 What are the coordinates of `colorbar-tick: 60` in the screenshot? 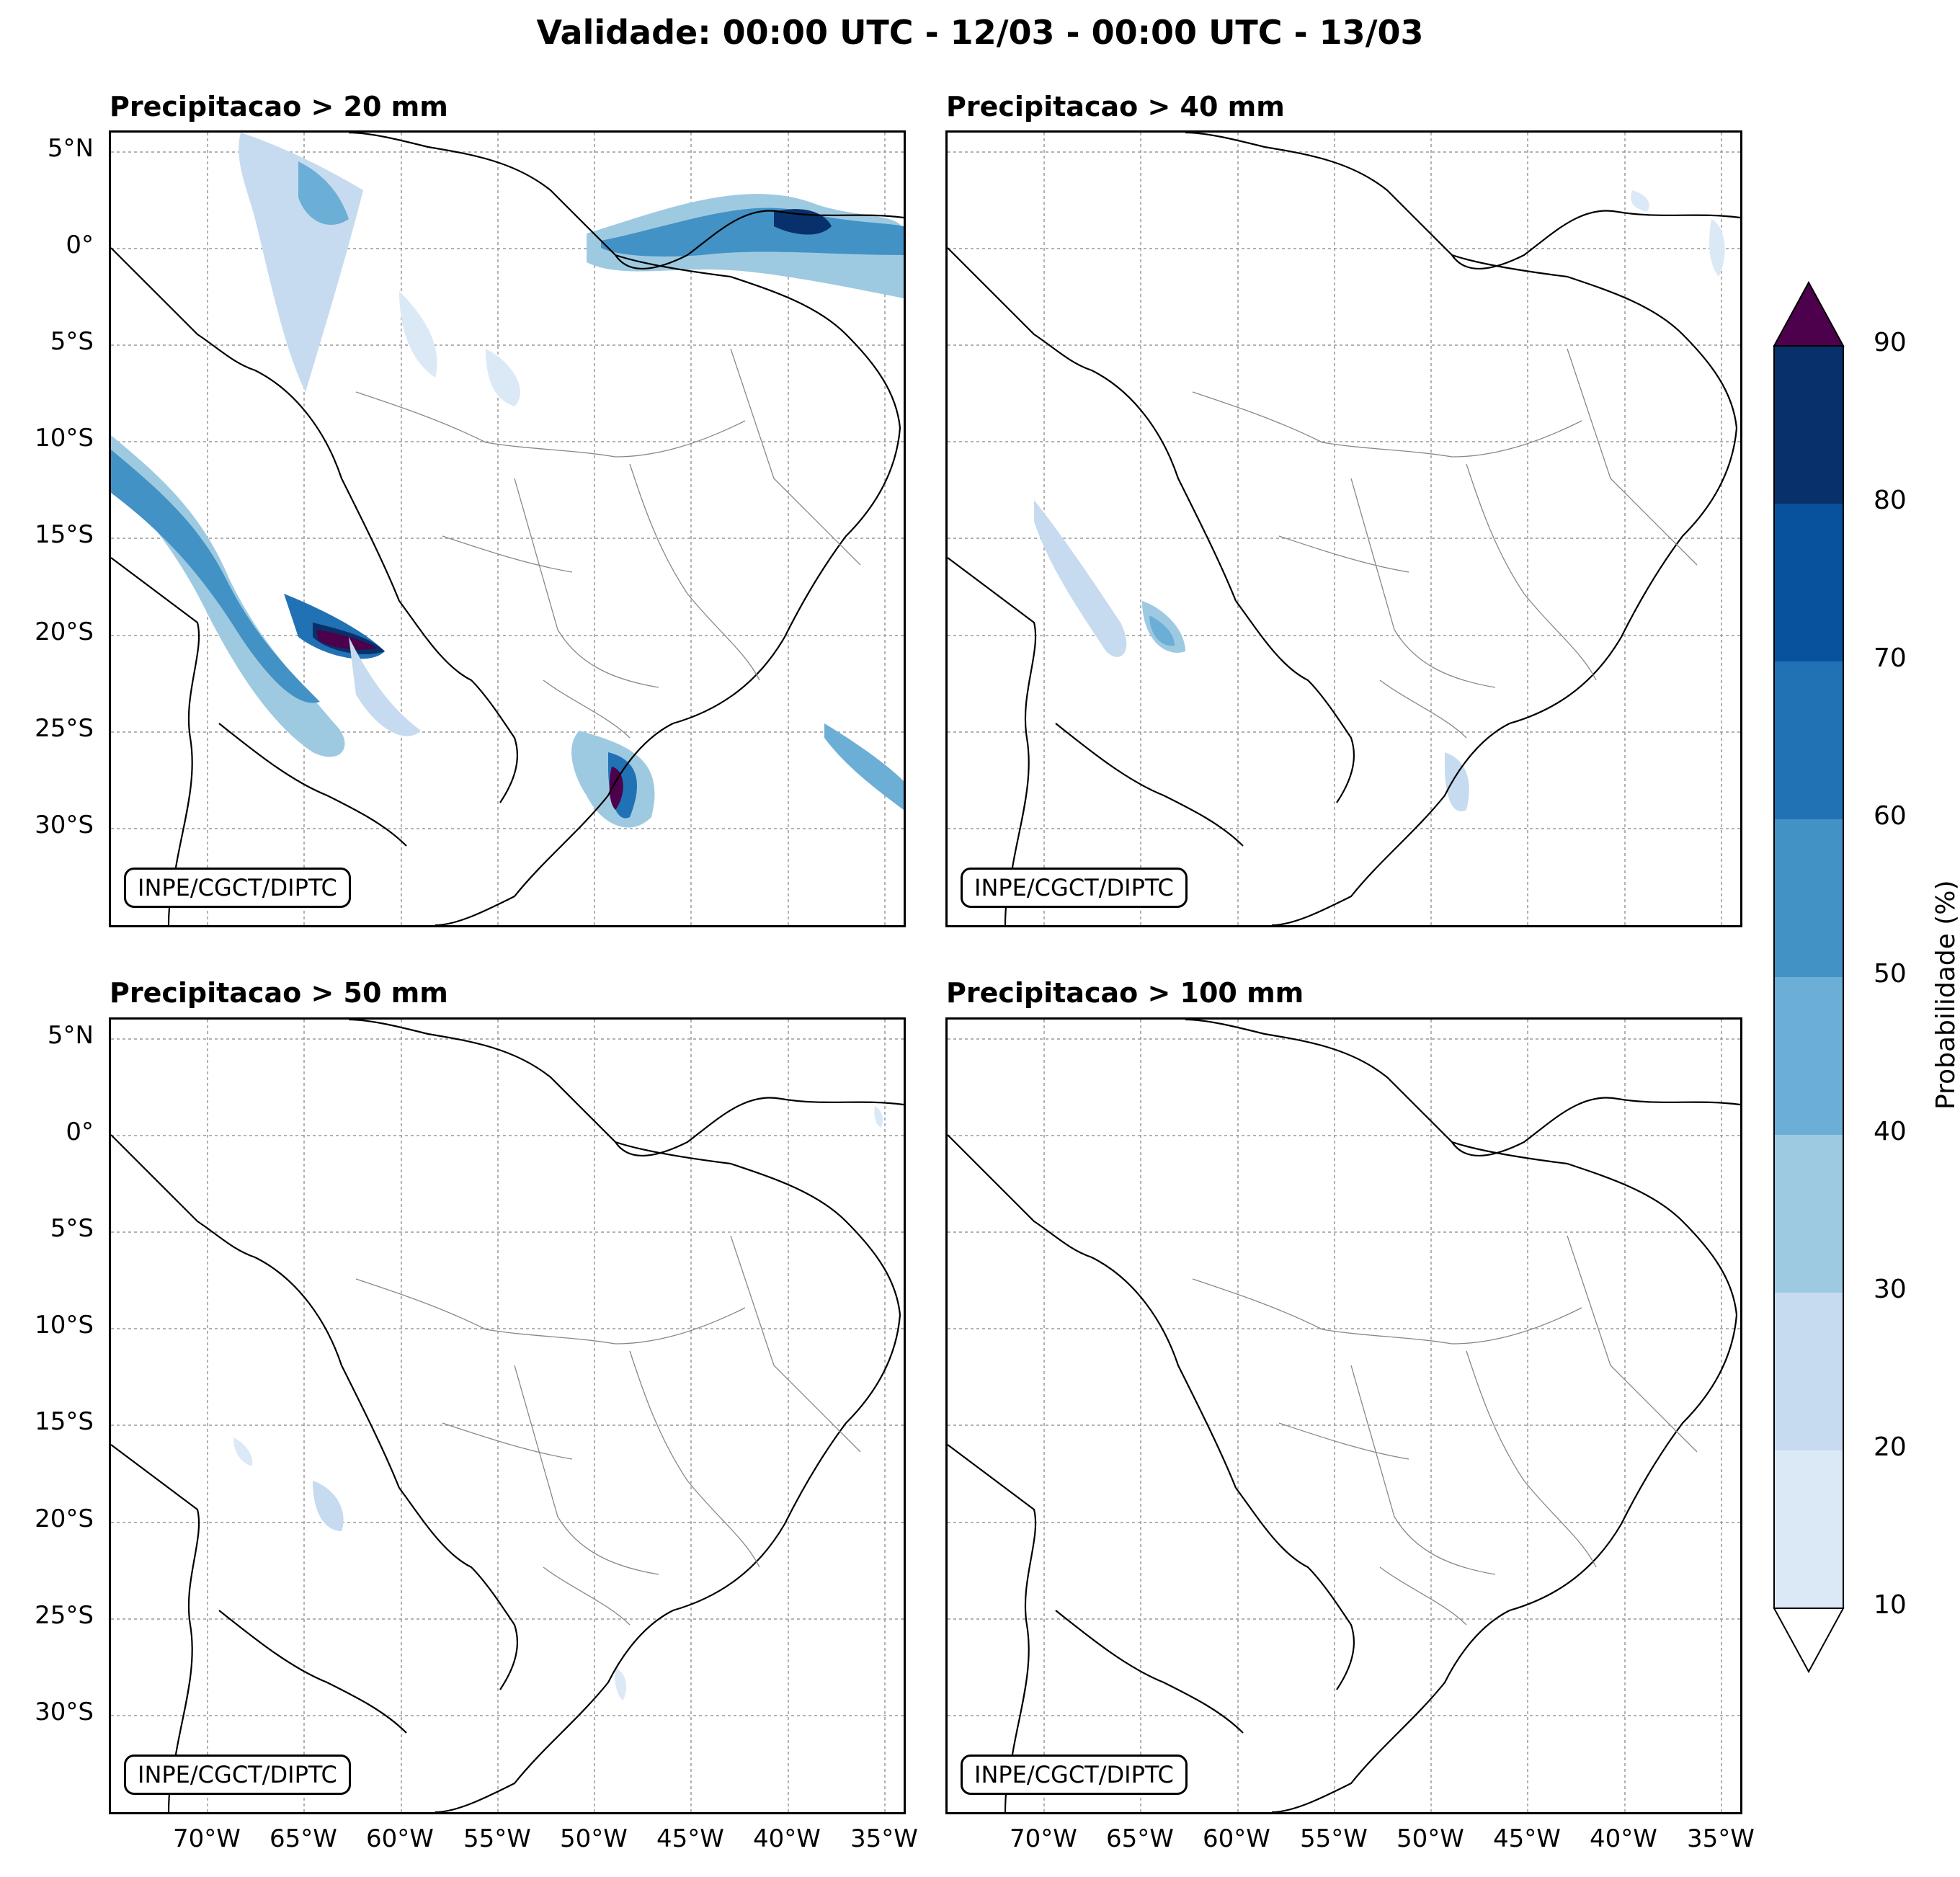 It's located at (1890, 816).